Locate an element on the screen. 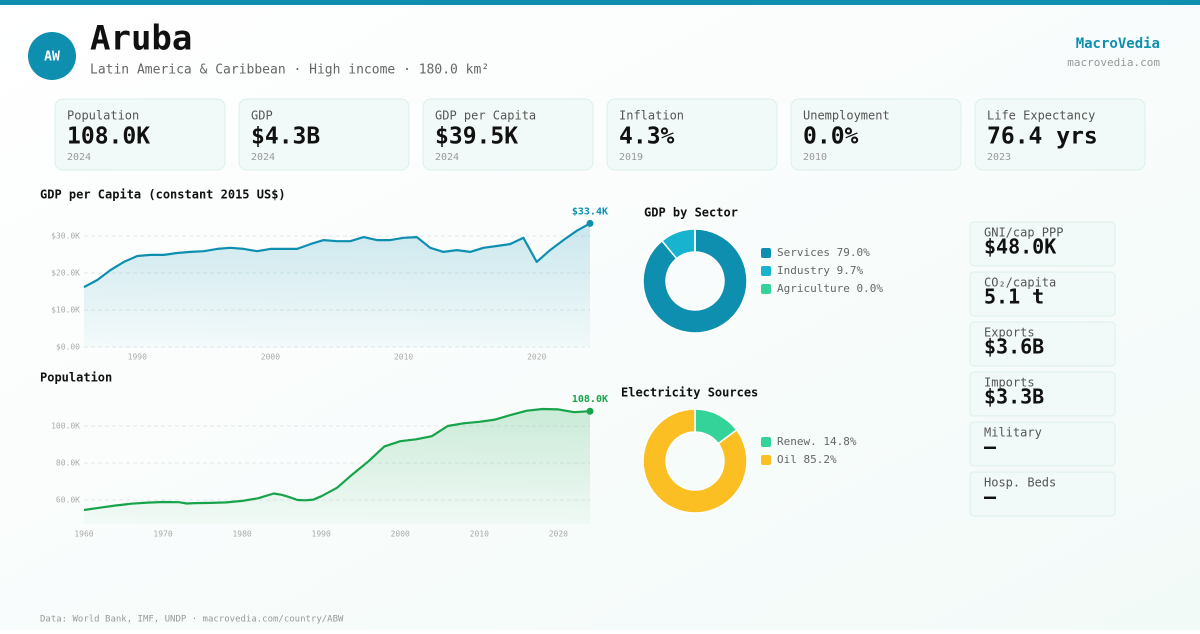 The width and height of the screenshot is (1200, 634). kpi-label: GDP per Capita is located at coordinates (485, 116).